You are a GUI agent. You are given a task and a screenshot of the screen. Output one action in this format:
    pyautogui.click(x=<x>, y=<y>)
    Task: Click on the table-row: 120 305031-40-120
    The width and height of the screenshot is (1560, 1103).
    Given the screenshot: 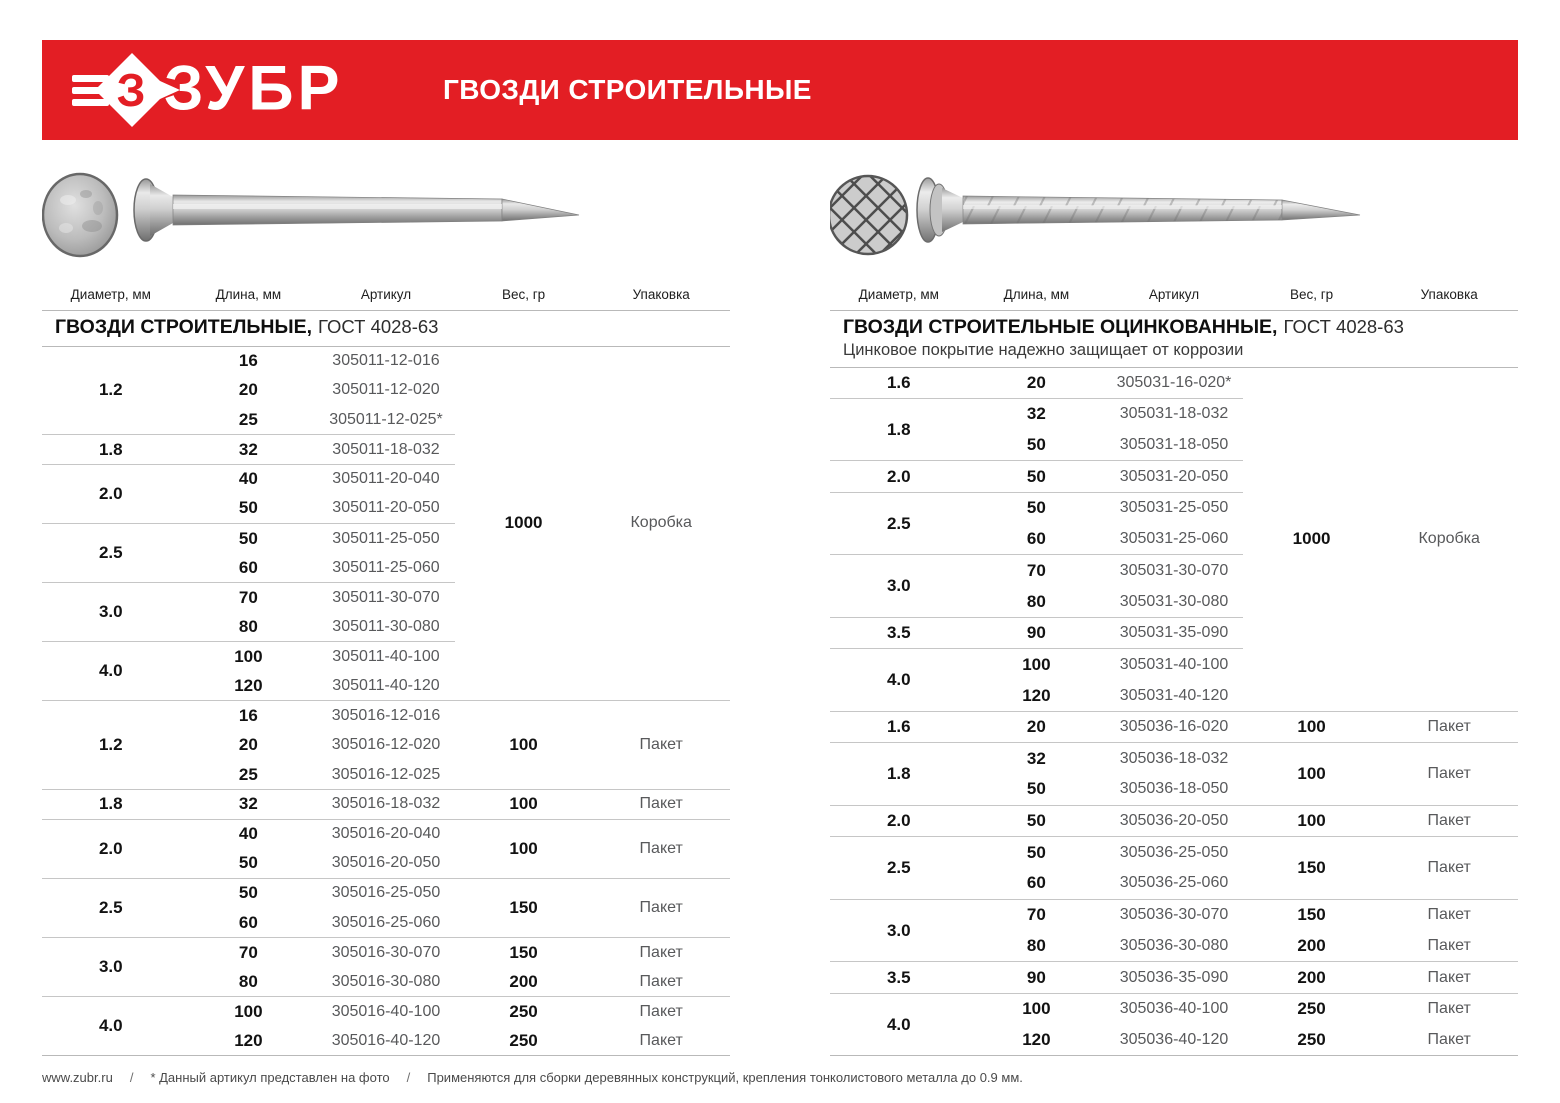 What is the action you would take?
    pyautogui.click(x=1174, y=695)
    